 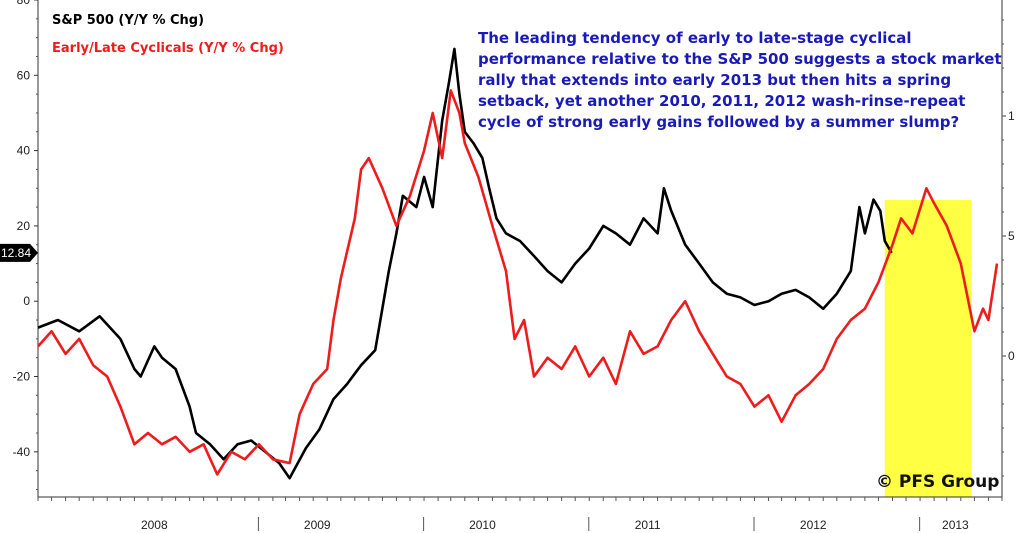 What do you see at coordinates (317, 525) in the screenshot?
I see `x-tick-label: 2009` at bounding box center [317, 525].